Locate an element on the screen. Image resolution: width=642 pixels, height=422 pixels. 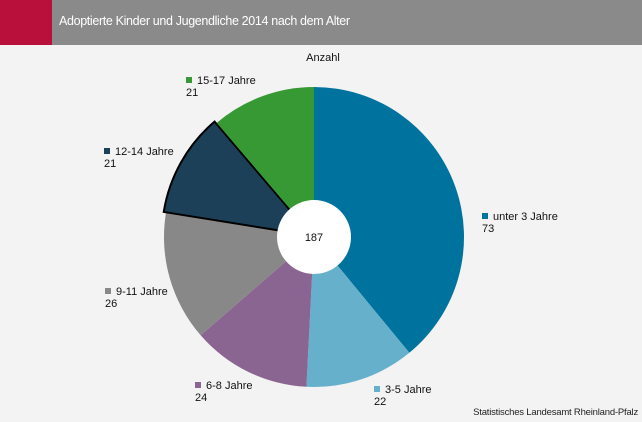
slice-value: 24 is located at coordinates (201, 398).